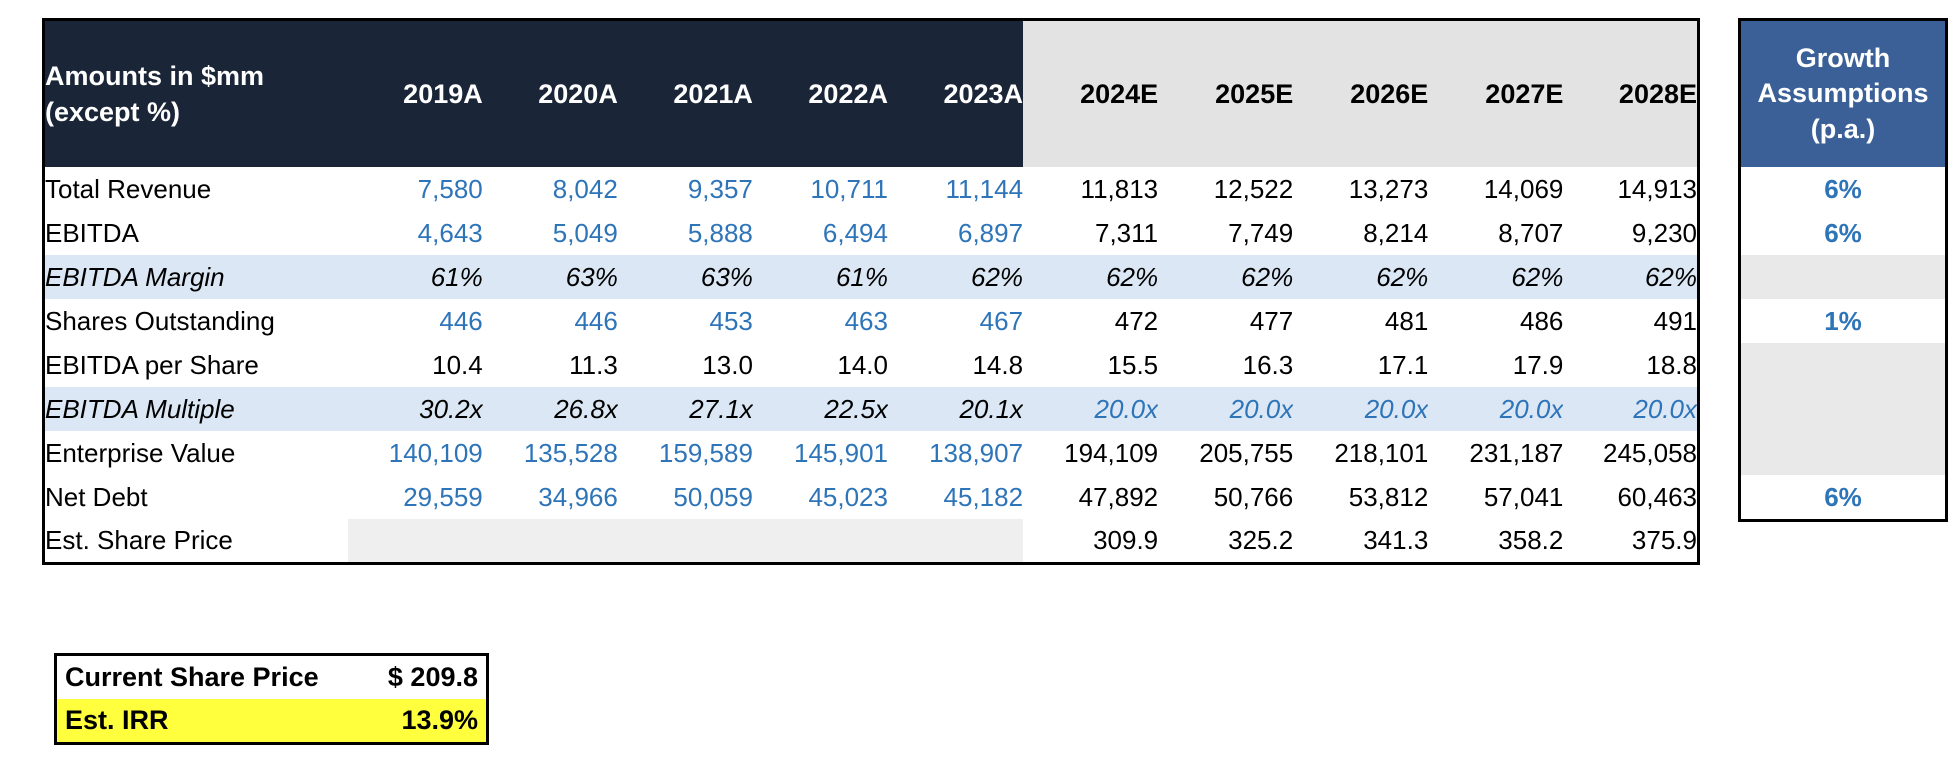  I want to click on row-label: Enterprise Value, so click(140, 453).